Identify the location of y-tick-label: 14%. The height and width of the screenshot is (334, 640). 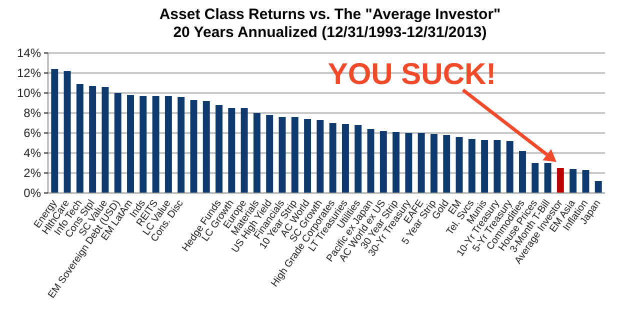
(29, 53).